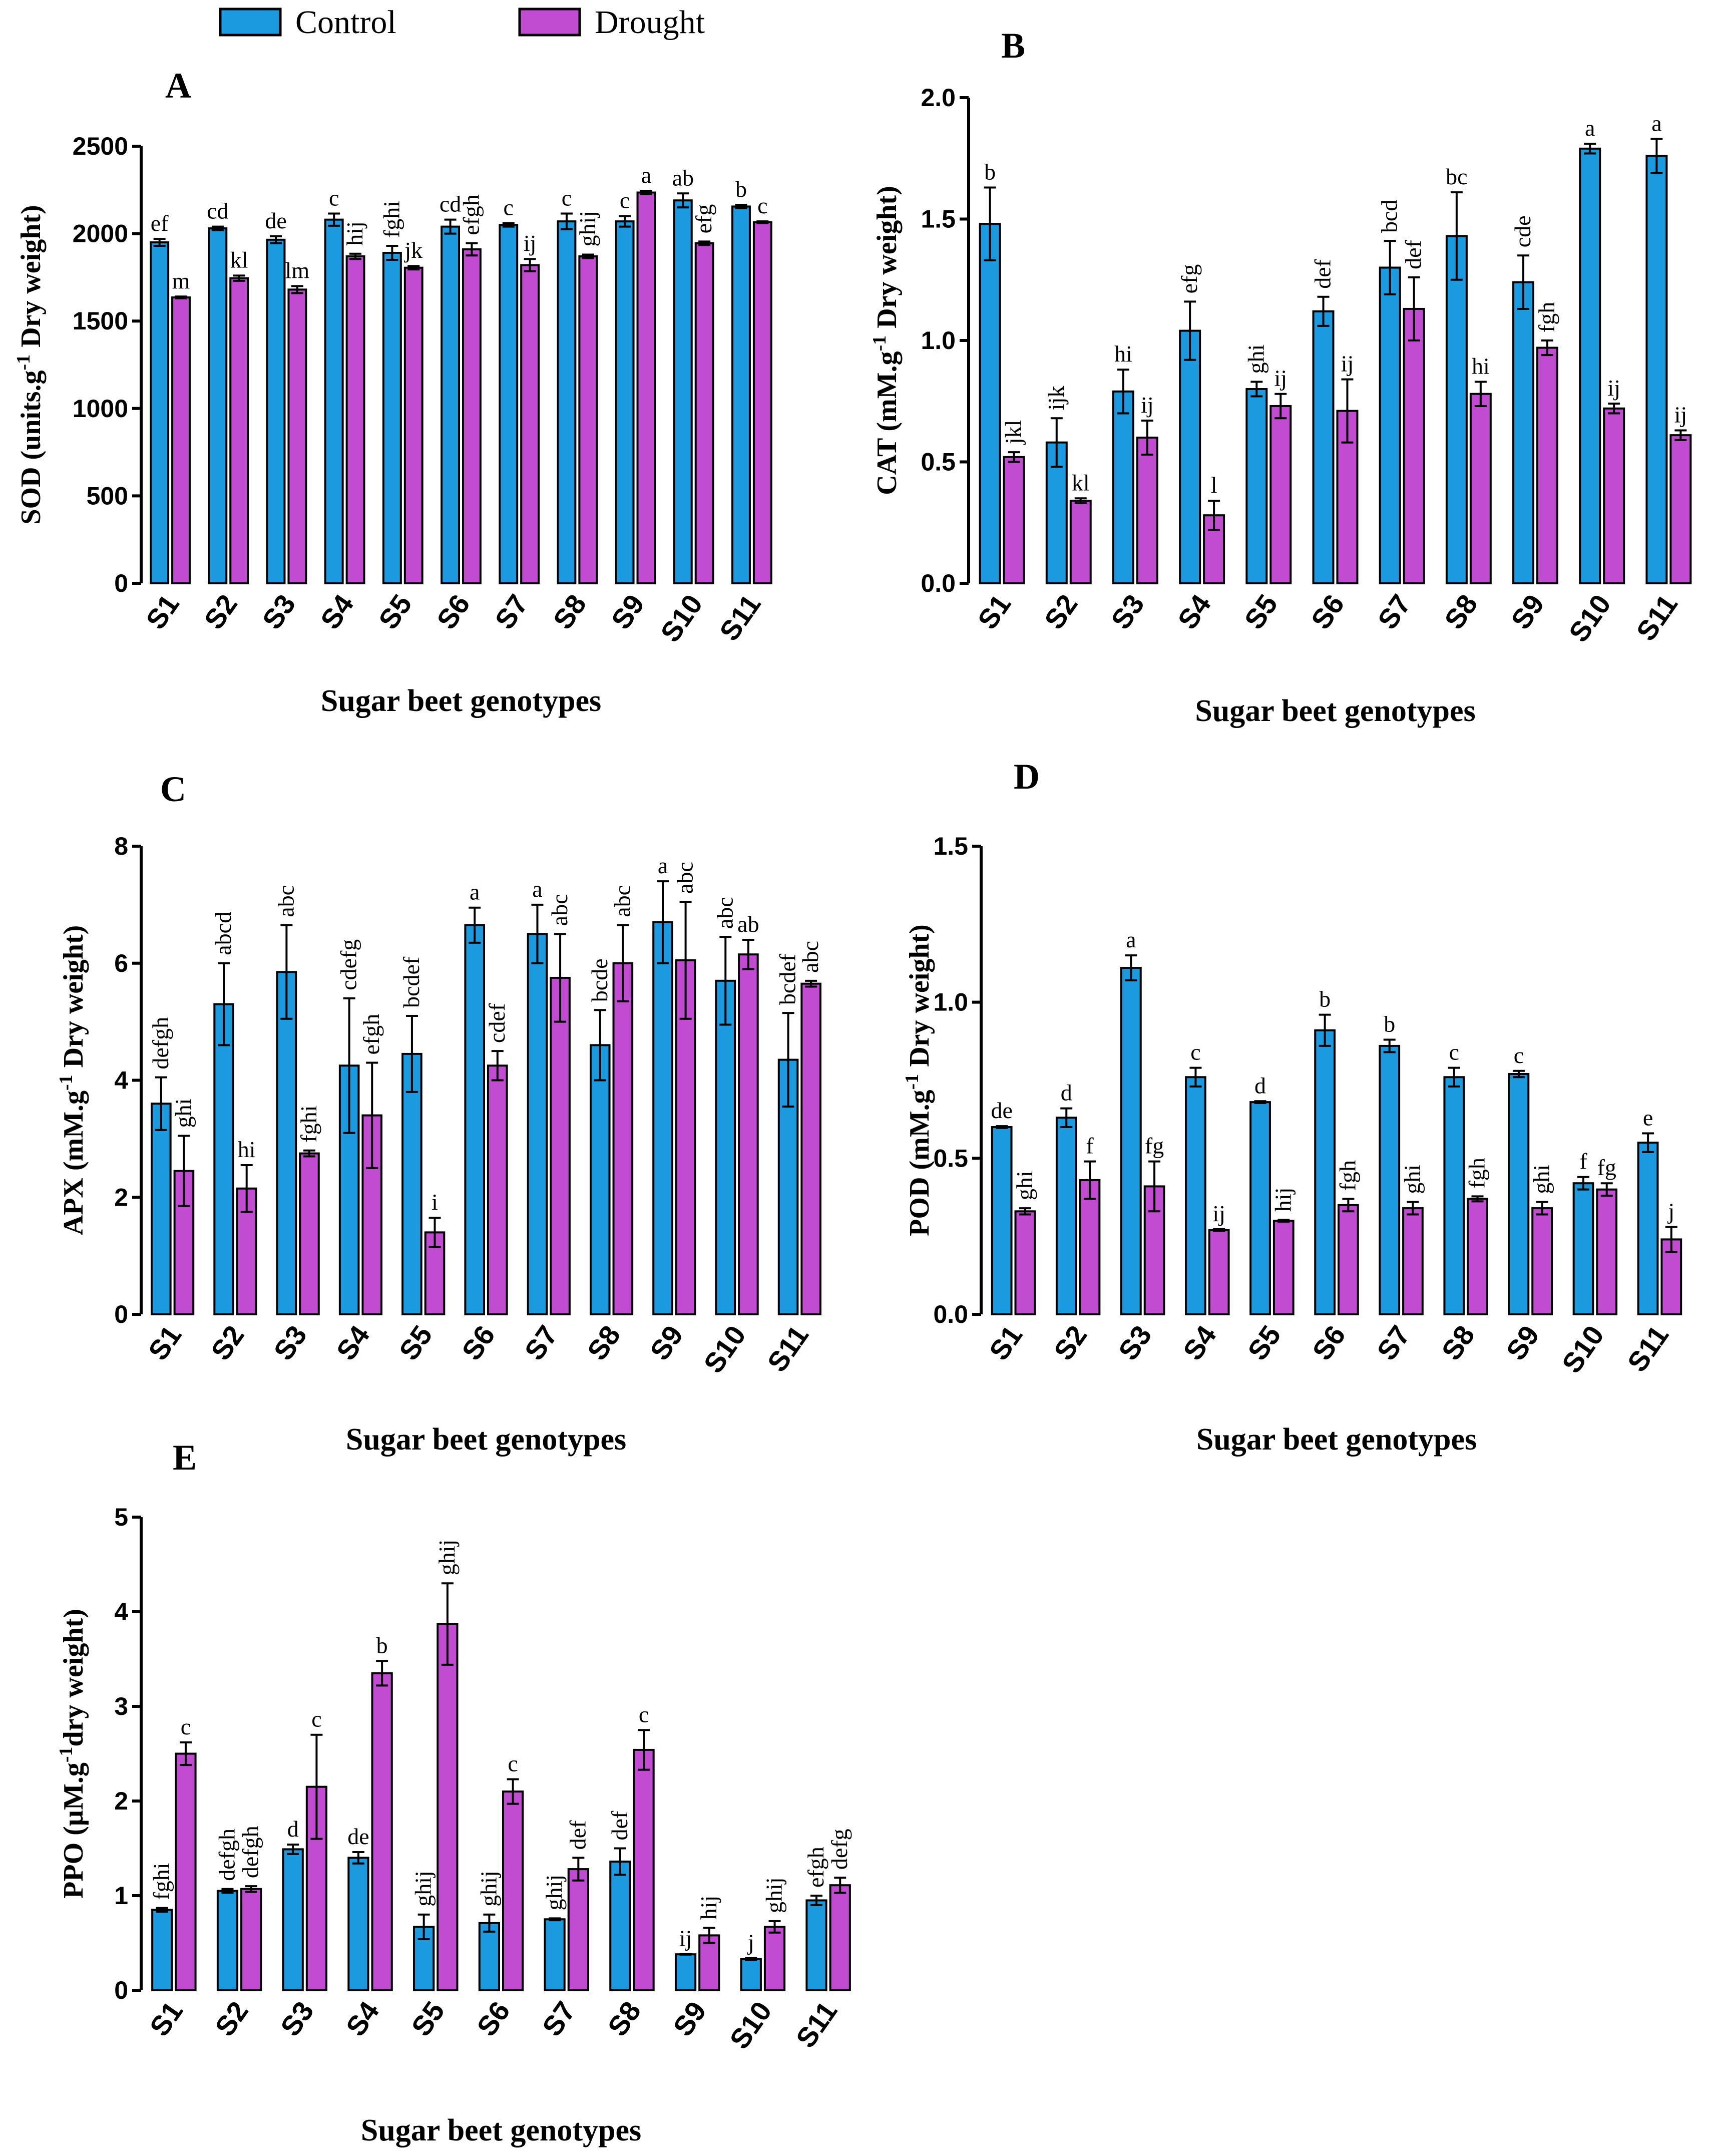 The image size is (1715, 2156). What do you see at coordinates (355, 234) in the screenshot?
I see `significance-letter: hij` at bounding box center [355, 234].